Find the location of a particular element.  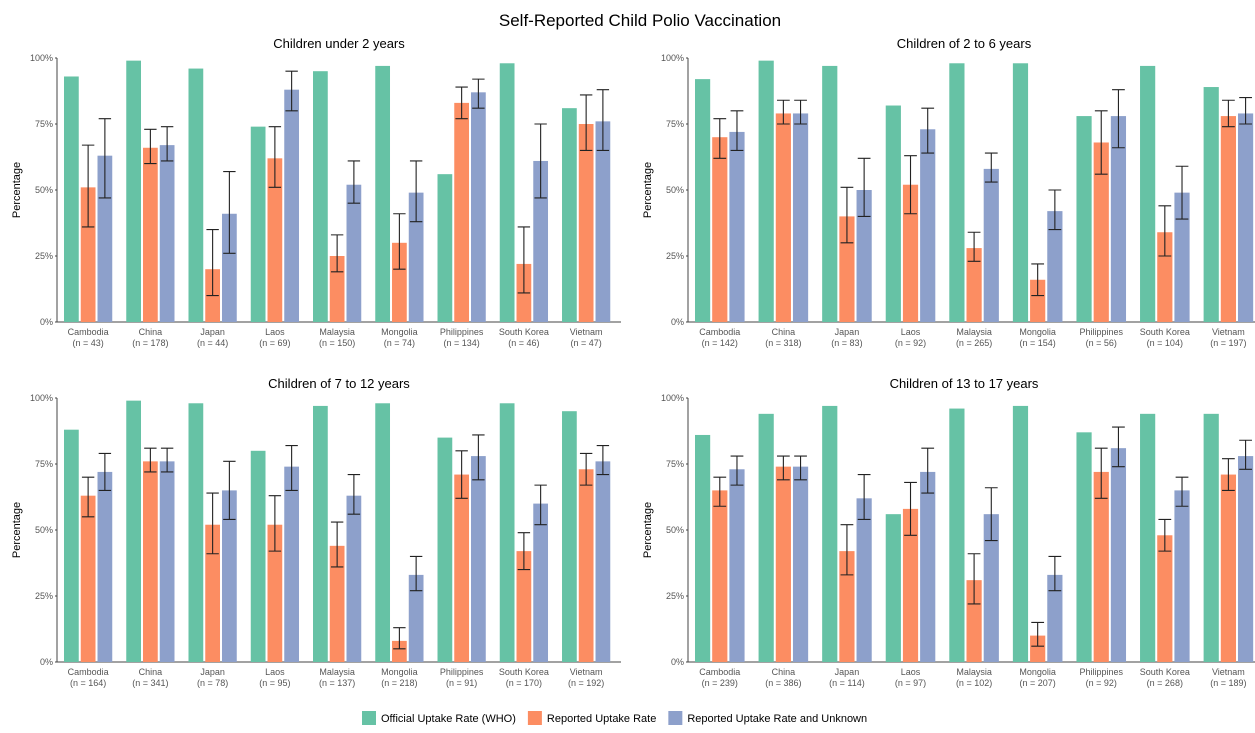

sample-size-label: (n = 137) is located at coordinates (337, 683).